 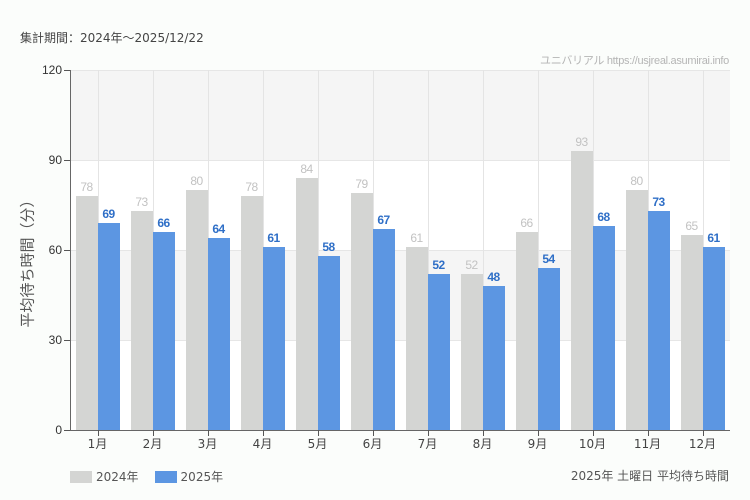 What do you see at coordinates (55, 160) in the screenshot?
I see `y-tick-label: 90` at bounding box center [55, 160].